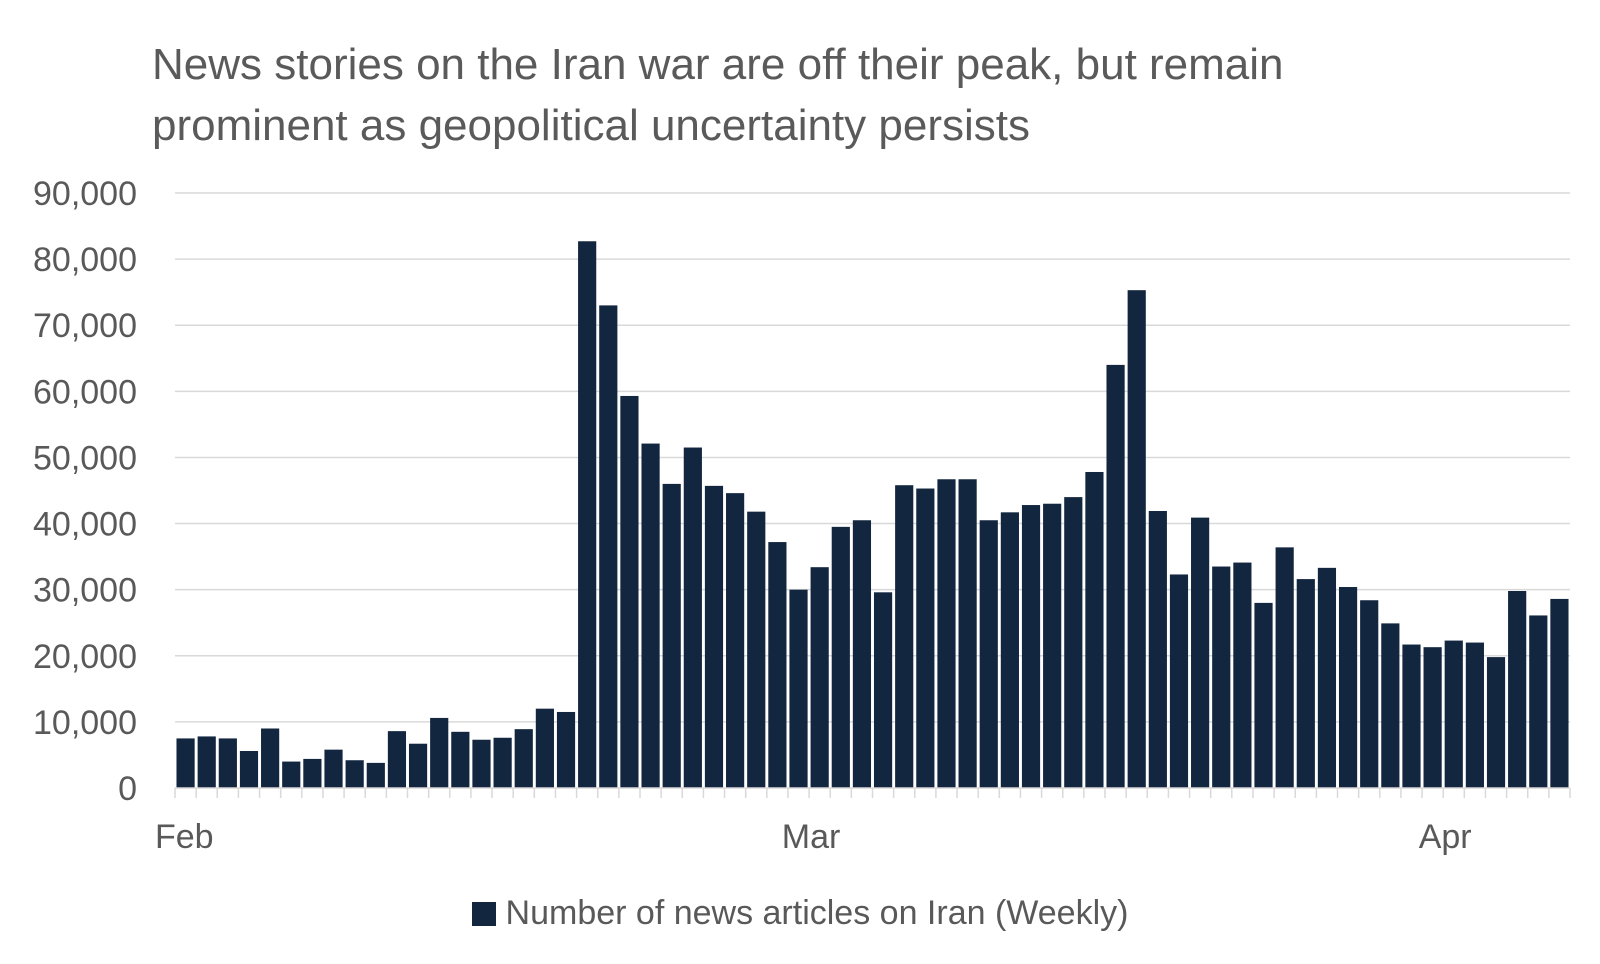 Image resolution: width=1600 pixels, height=964 pixels. What do you see at coordinates (85, 525) in the screenshot?
I see `y-tick-label: 40,000` at bounding box center [85, 525].